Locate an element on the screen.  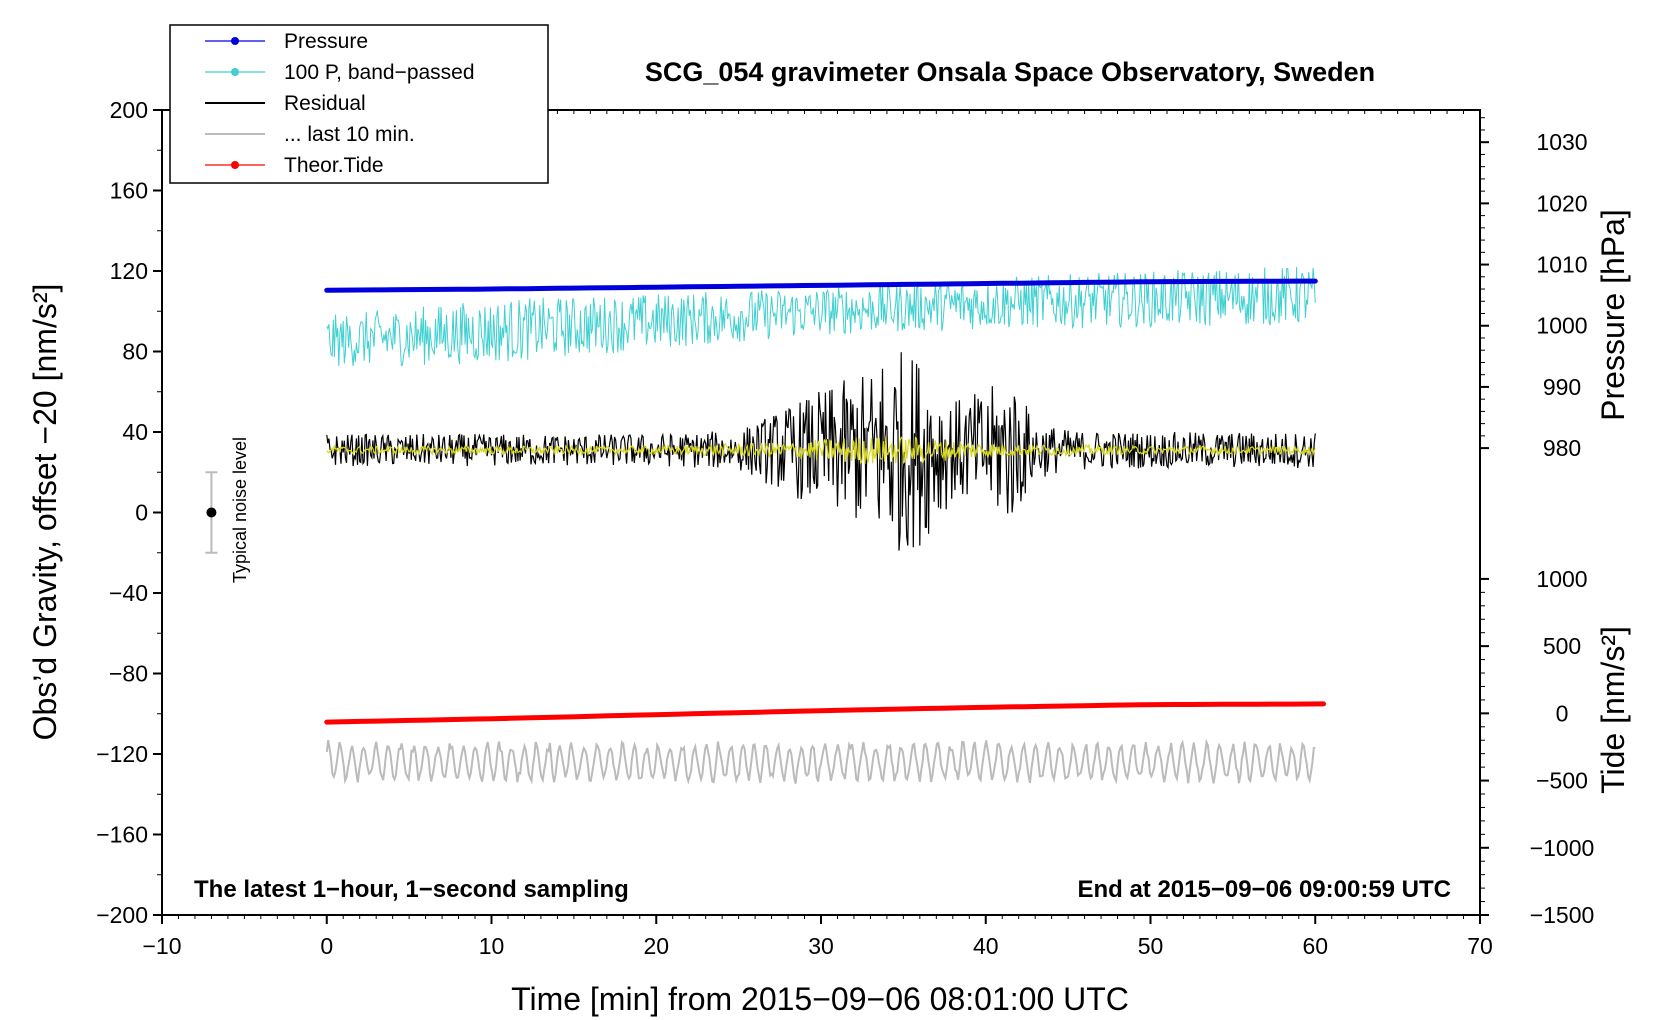
pressure-tick-label: 1000 is located at coordinates (1561, 326).